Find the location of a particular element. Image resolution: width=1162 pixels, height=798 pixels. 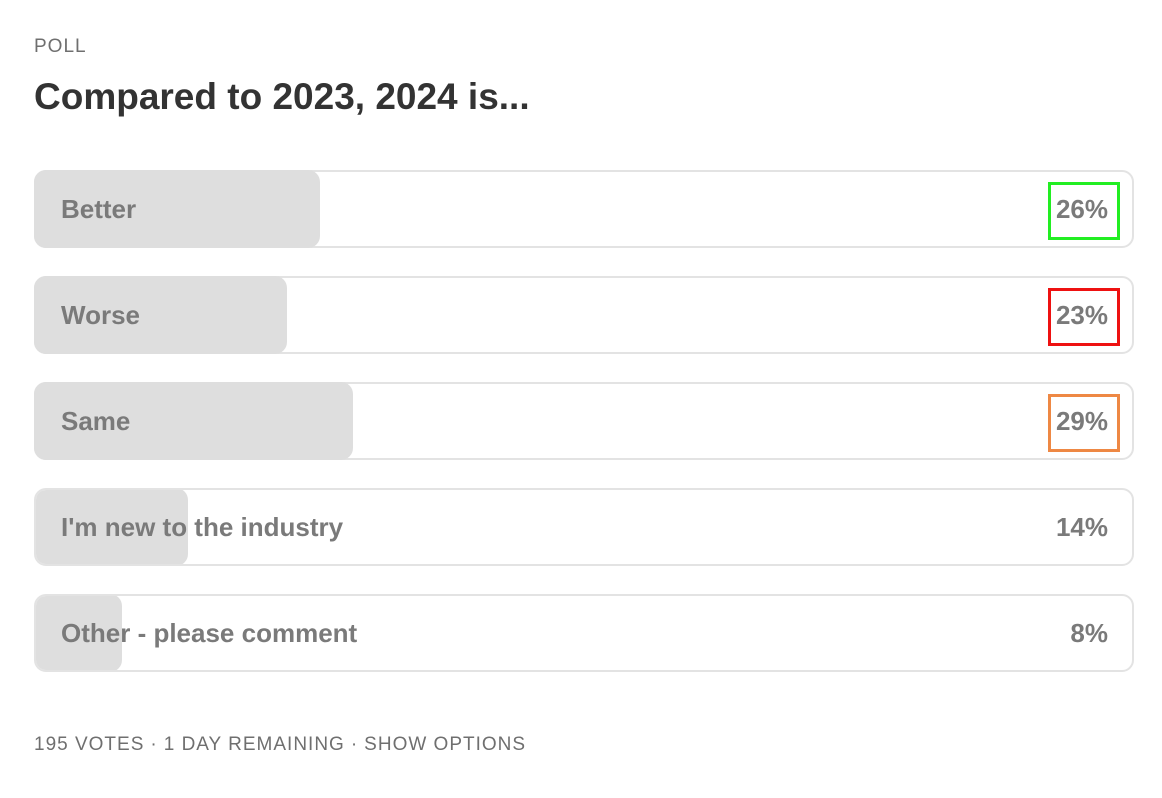

option-label: Worse is located at coordinates (100, 314).